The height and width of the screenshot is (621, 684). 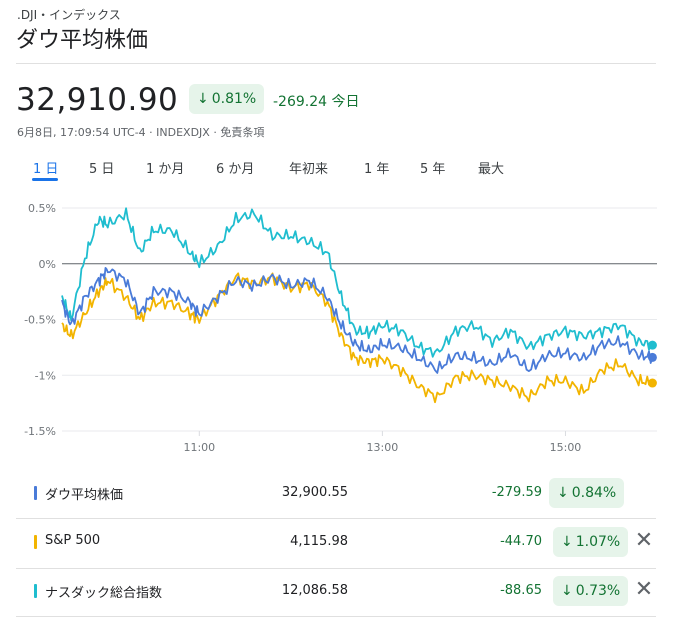 What do you see at coordinates (316, 102) in the screenshot?
I see `point-change: -269.24 今日` at bounding box center [316, 102].